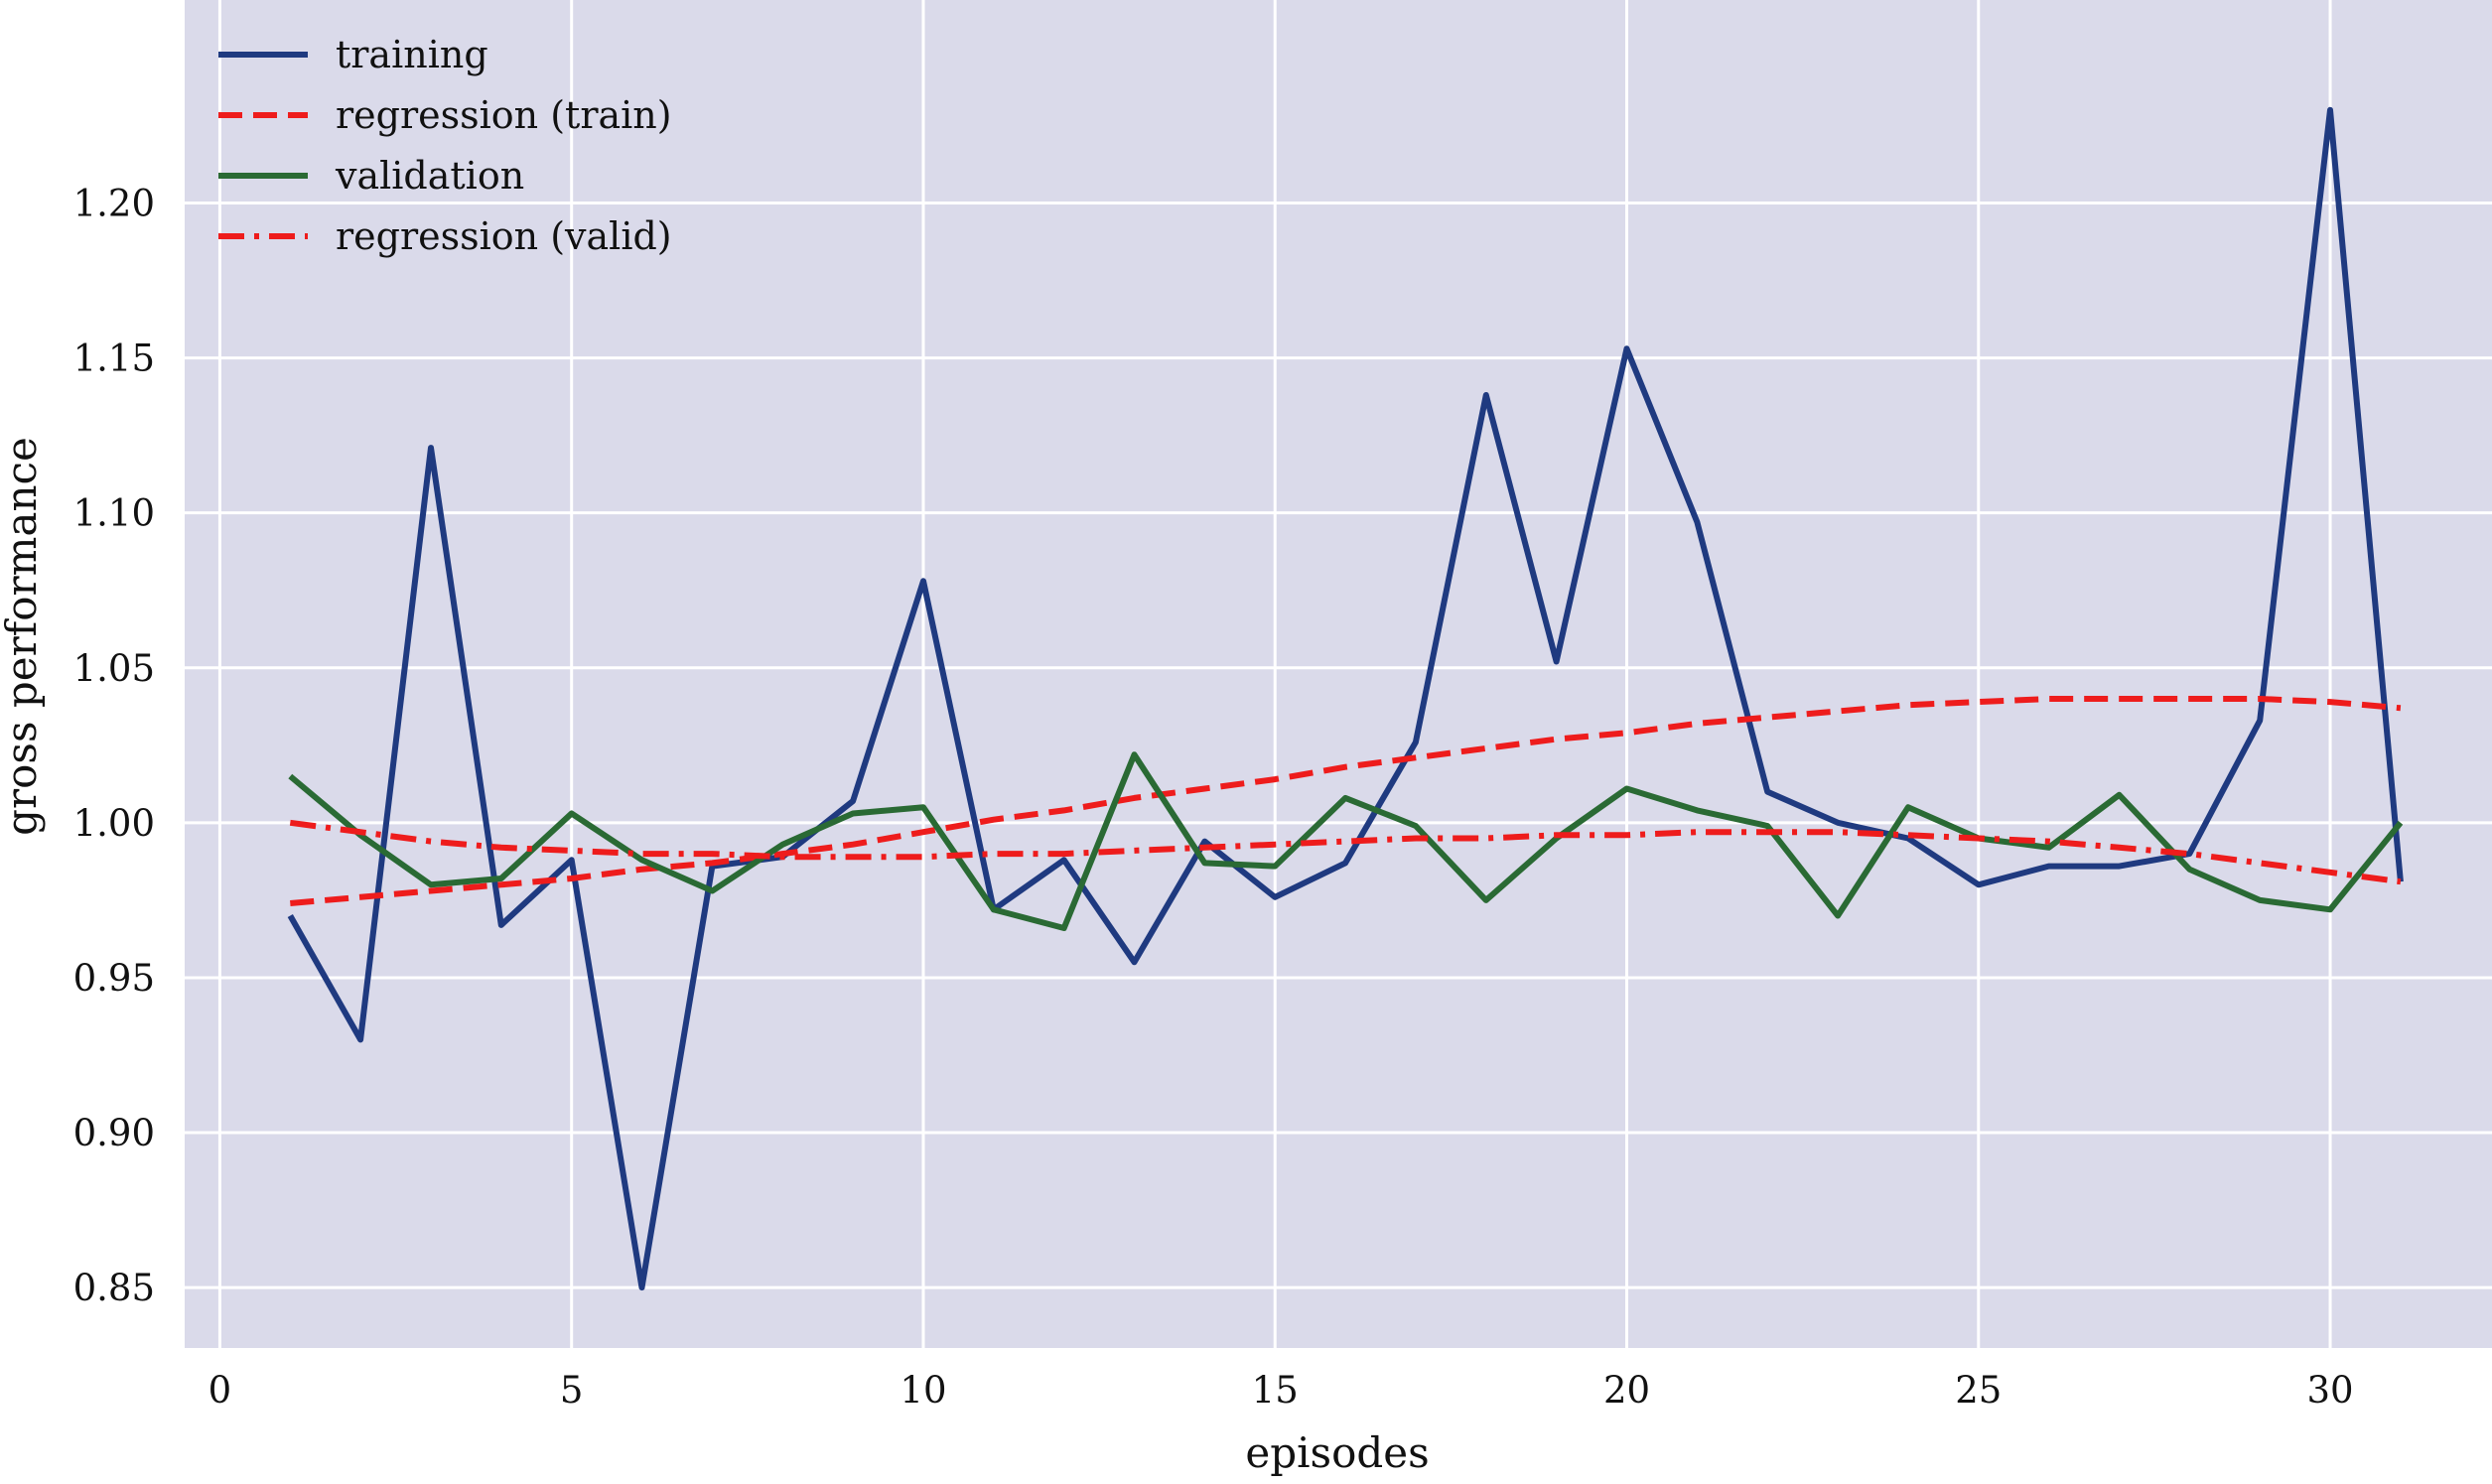 The width and height of the screenshot is (2492, 1484). What do you see at coordinates (412, 54) in the screenshot?
I see `legend-label: training` at bounding box center [412, 54].